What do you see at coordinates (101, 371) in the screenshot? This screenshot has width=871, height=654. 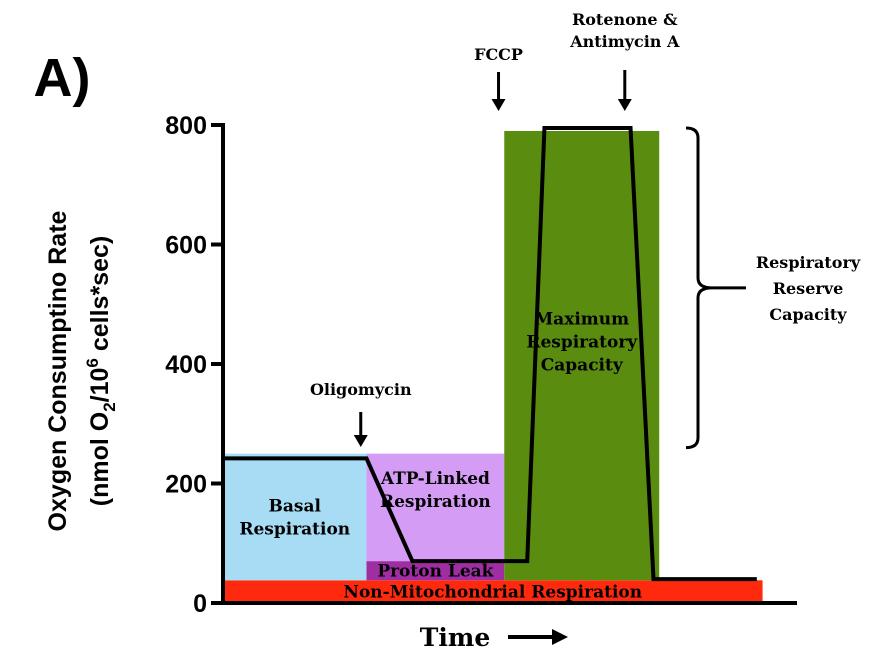 I see `y-axis-units: (nmol O2/106 cells*sec)` at bounding box center [101, 371].